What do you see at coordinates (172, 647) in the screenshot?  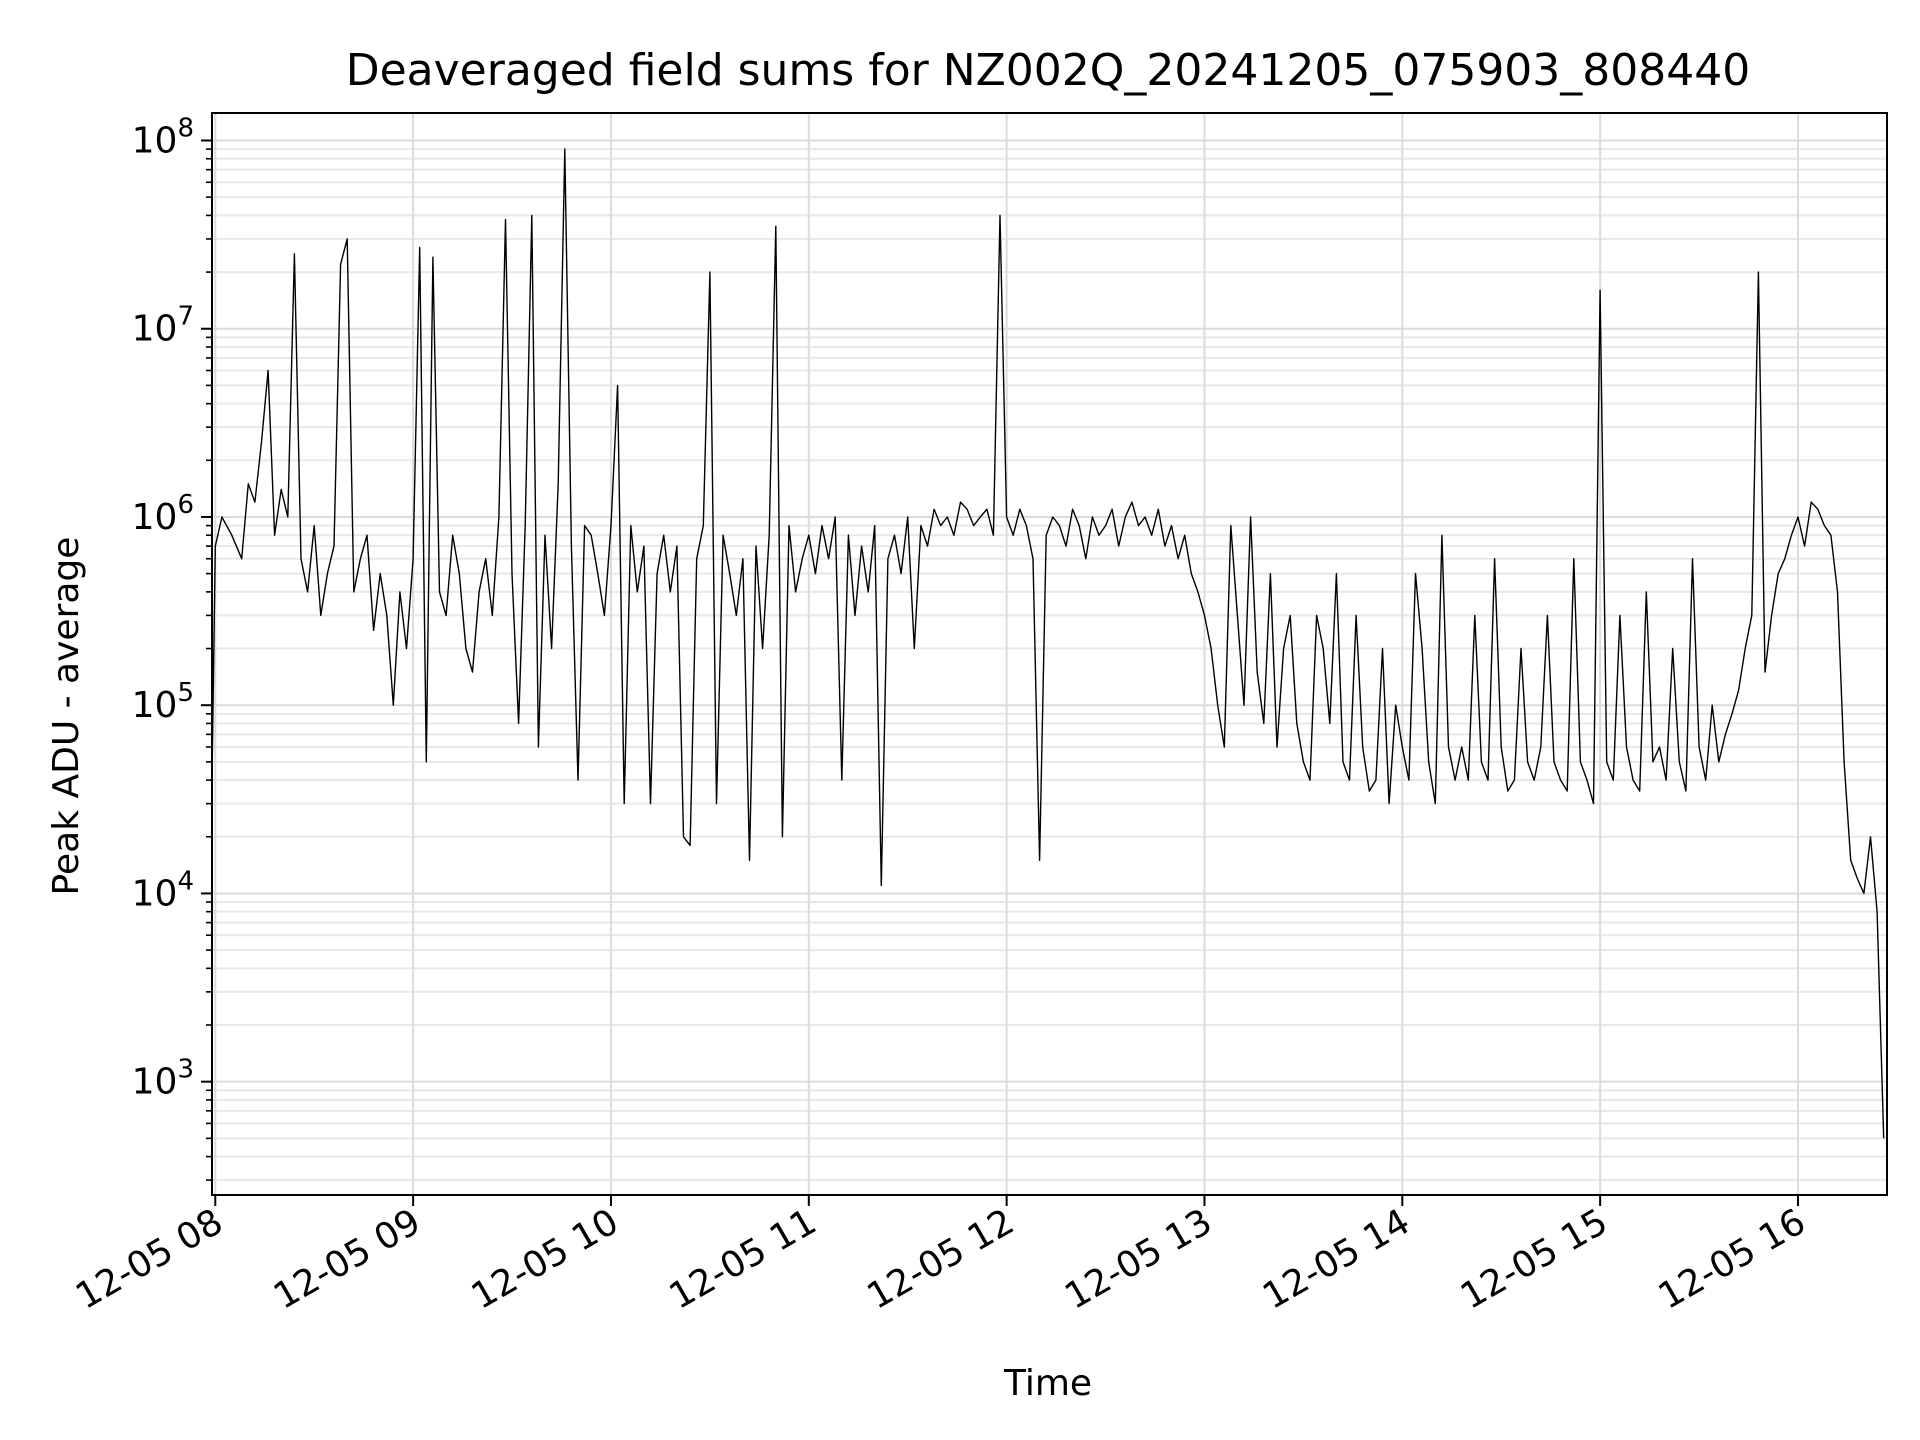 I see `y-axis: 10³ 10⁴ 10⁵ 10⁶ 10⁷ 10⁸` at bounding box center [172, 647].